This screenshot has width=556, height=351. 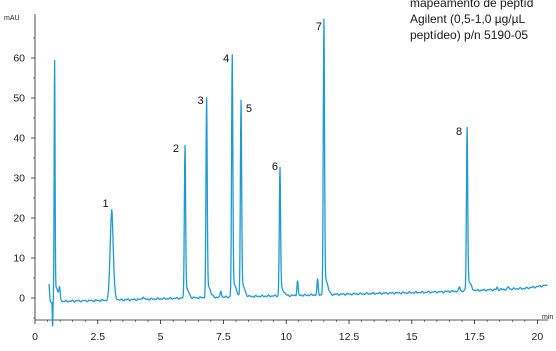 What do you see at coordinates (12, 18) in the screenshot?
I see `y-axis-unit-label: mAU` at bounding box center [12, 18].